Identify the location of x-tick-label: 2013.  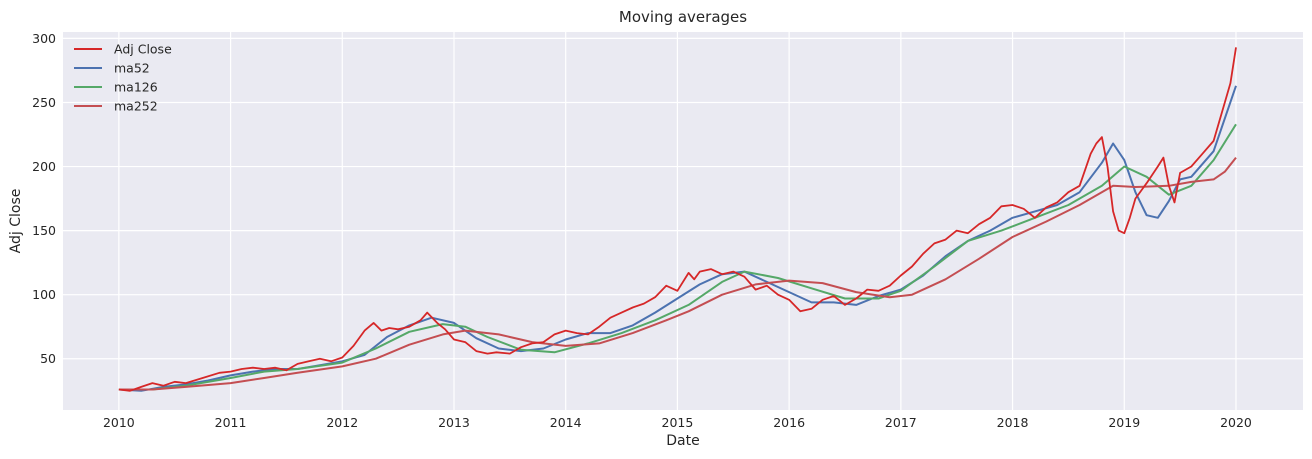
(454, 422).